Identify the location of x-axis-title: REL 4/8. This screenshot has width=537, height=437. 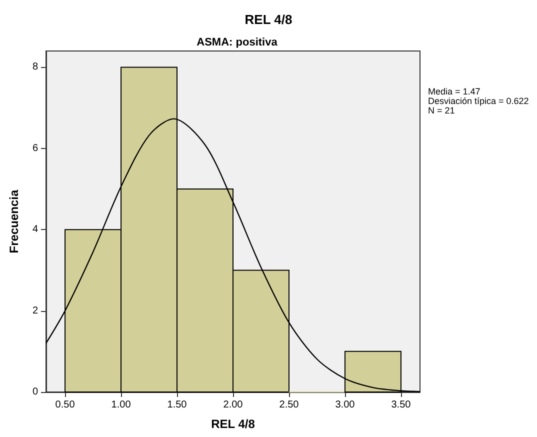
(233, 424).